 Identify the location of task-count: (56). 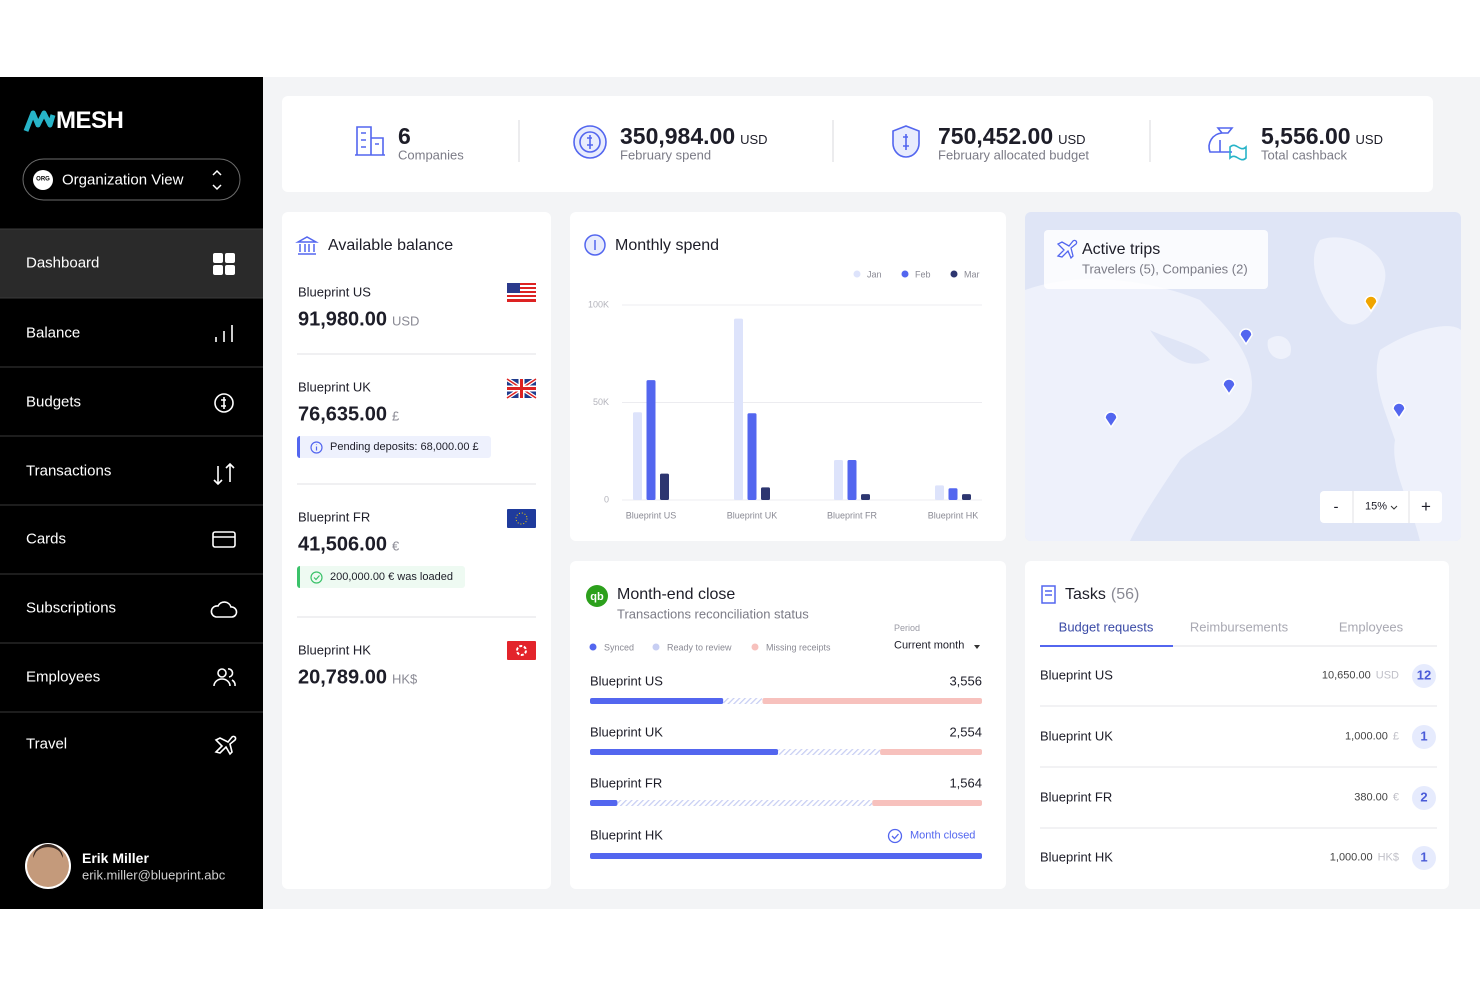
(1125, 594).